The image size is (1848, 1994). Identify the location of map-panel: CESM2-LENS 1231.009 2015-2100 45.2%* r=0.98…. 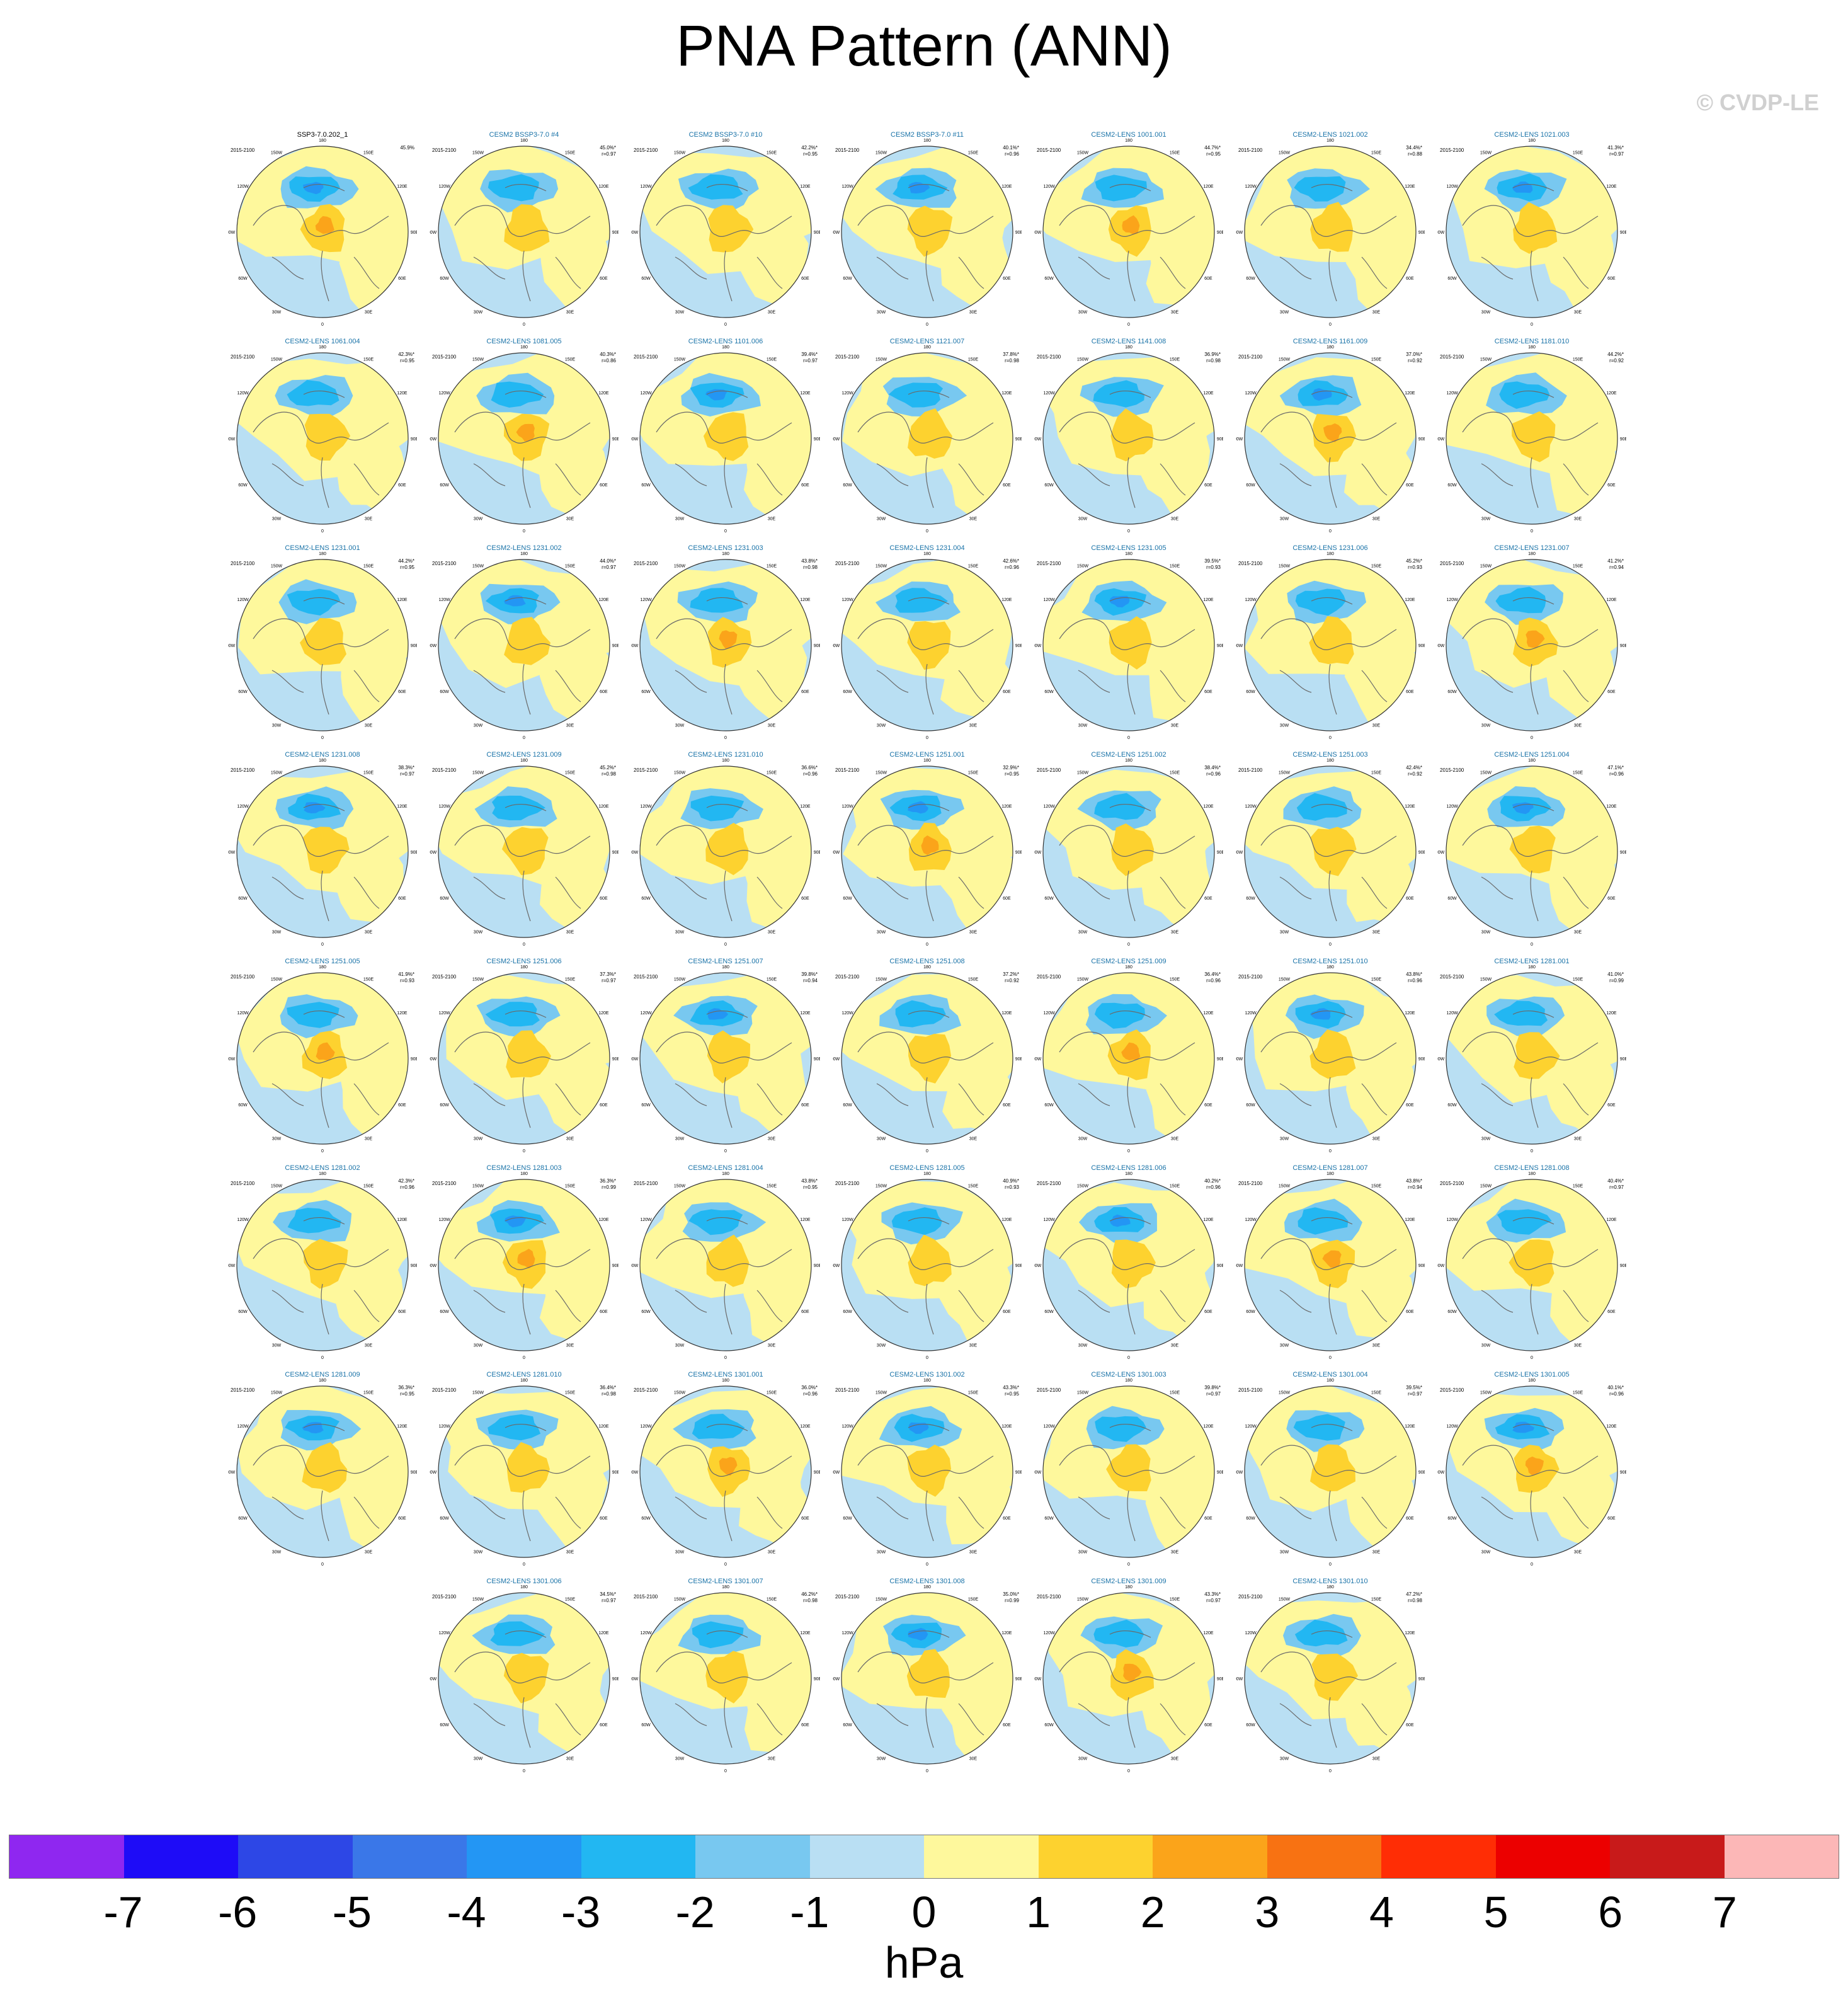
(524, 852).